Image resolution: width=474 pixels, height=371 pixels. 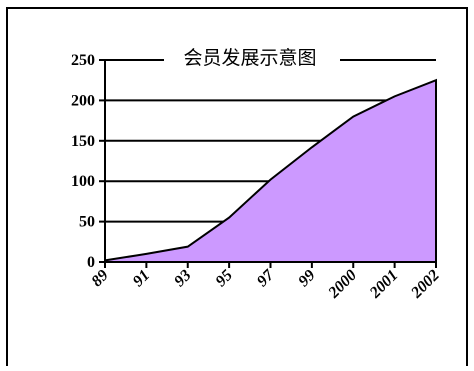 I want to click on y-tick-label-50: 50, so click(x=87, y=222).